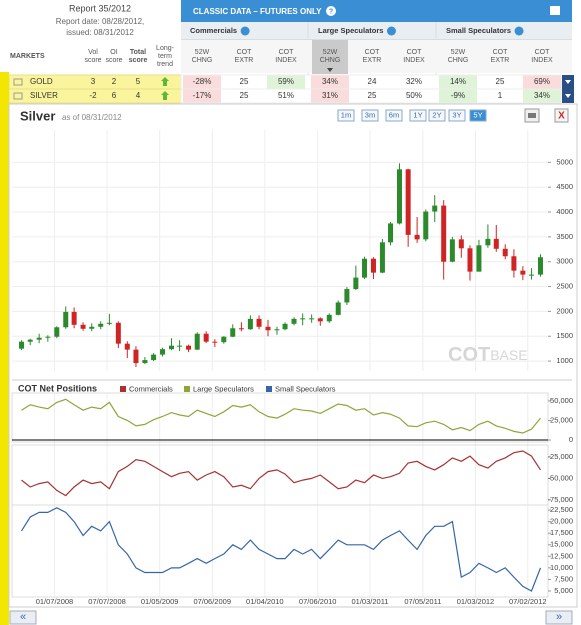 This screenshot has width=581, height=625. I want to click on y-tick-label: 15,000, so click(561, 544).